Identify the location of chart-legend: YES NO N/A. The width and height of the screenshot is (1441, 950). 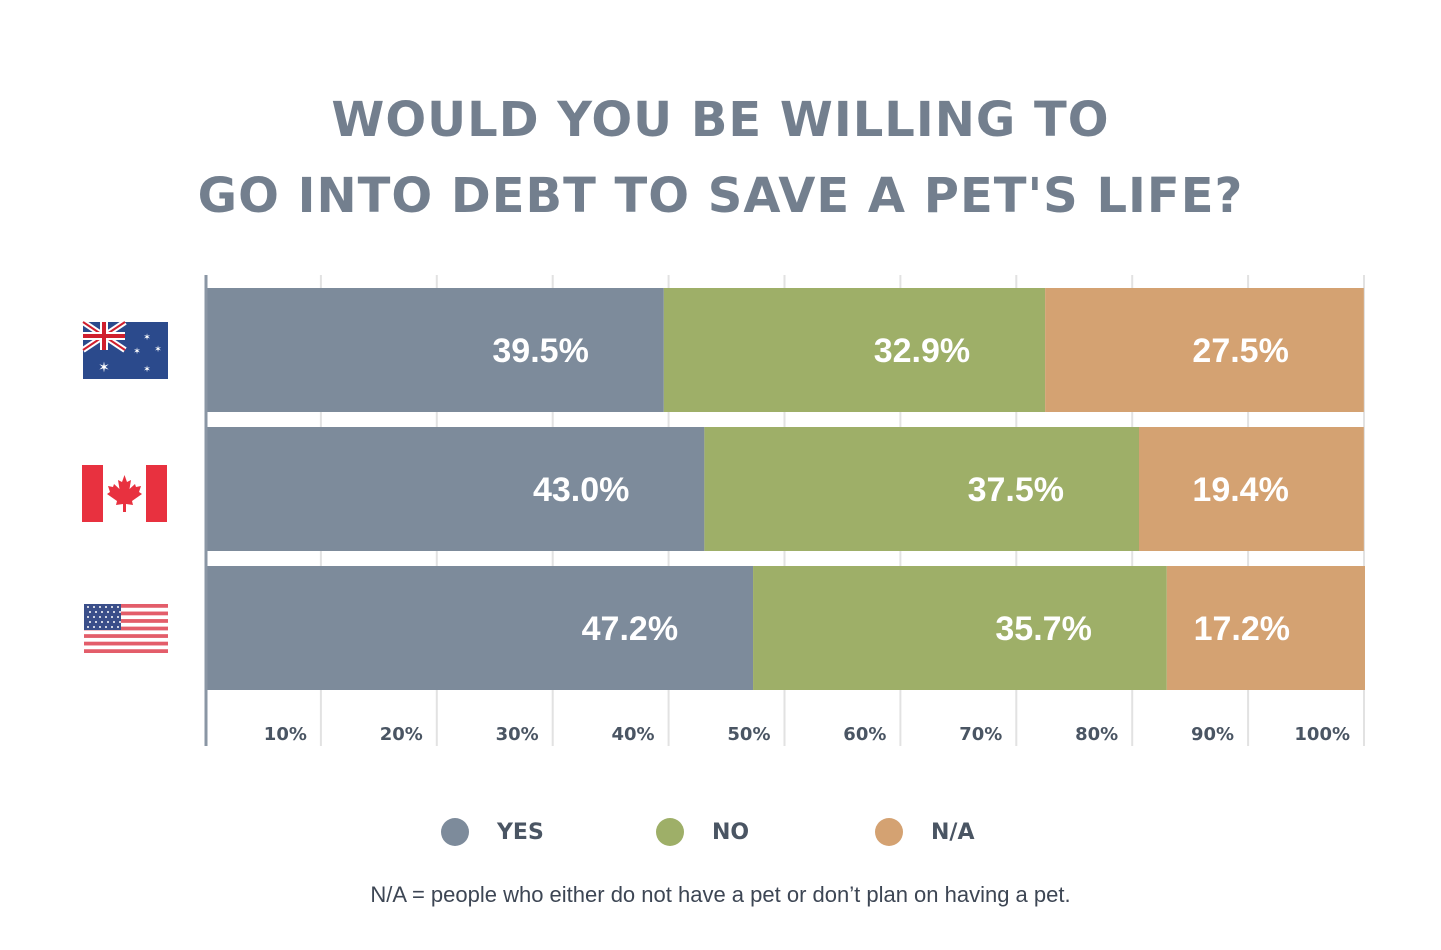
(720, 832).